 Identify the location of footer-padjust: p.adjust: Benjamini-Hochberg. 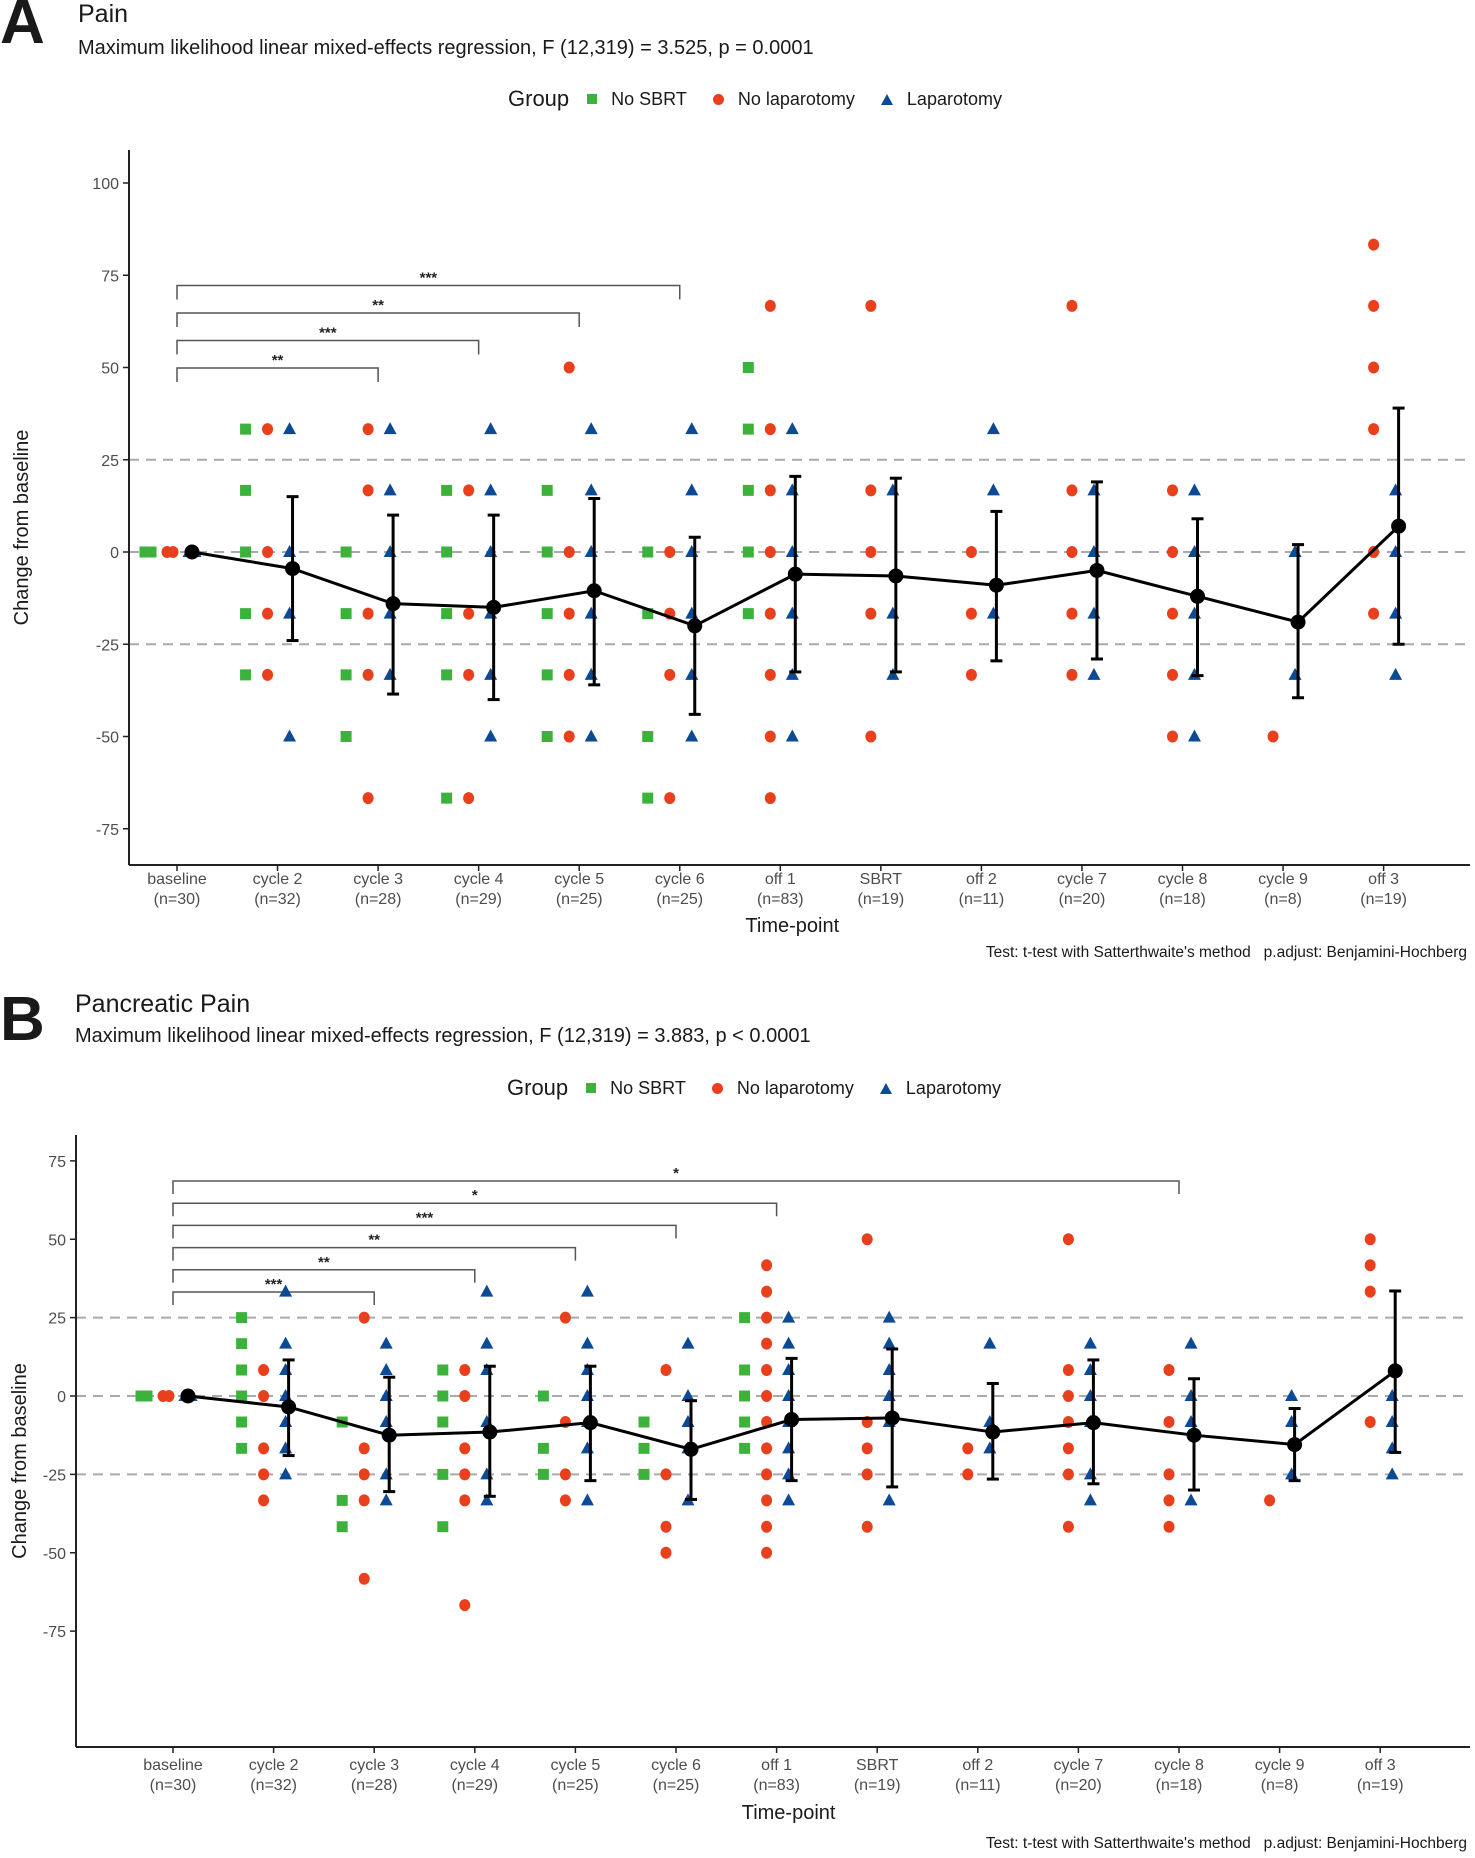
(1365, 1843).